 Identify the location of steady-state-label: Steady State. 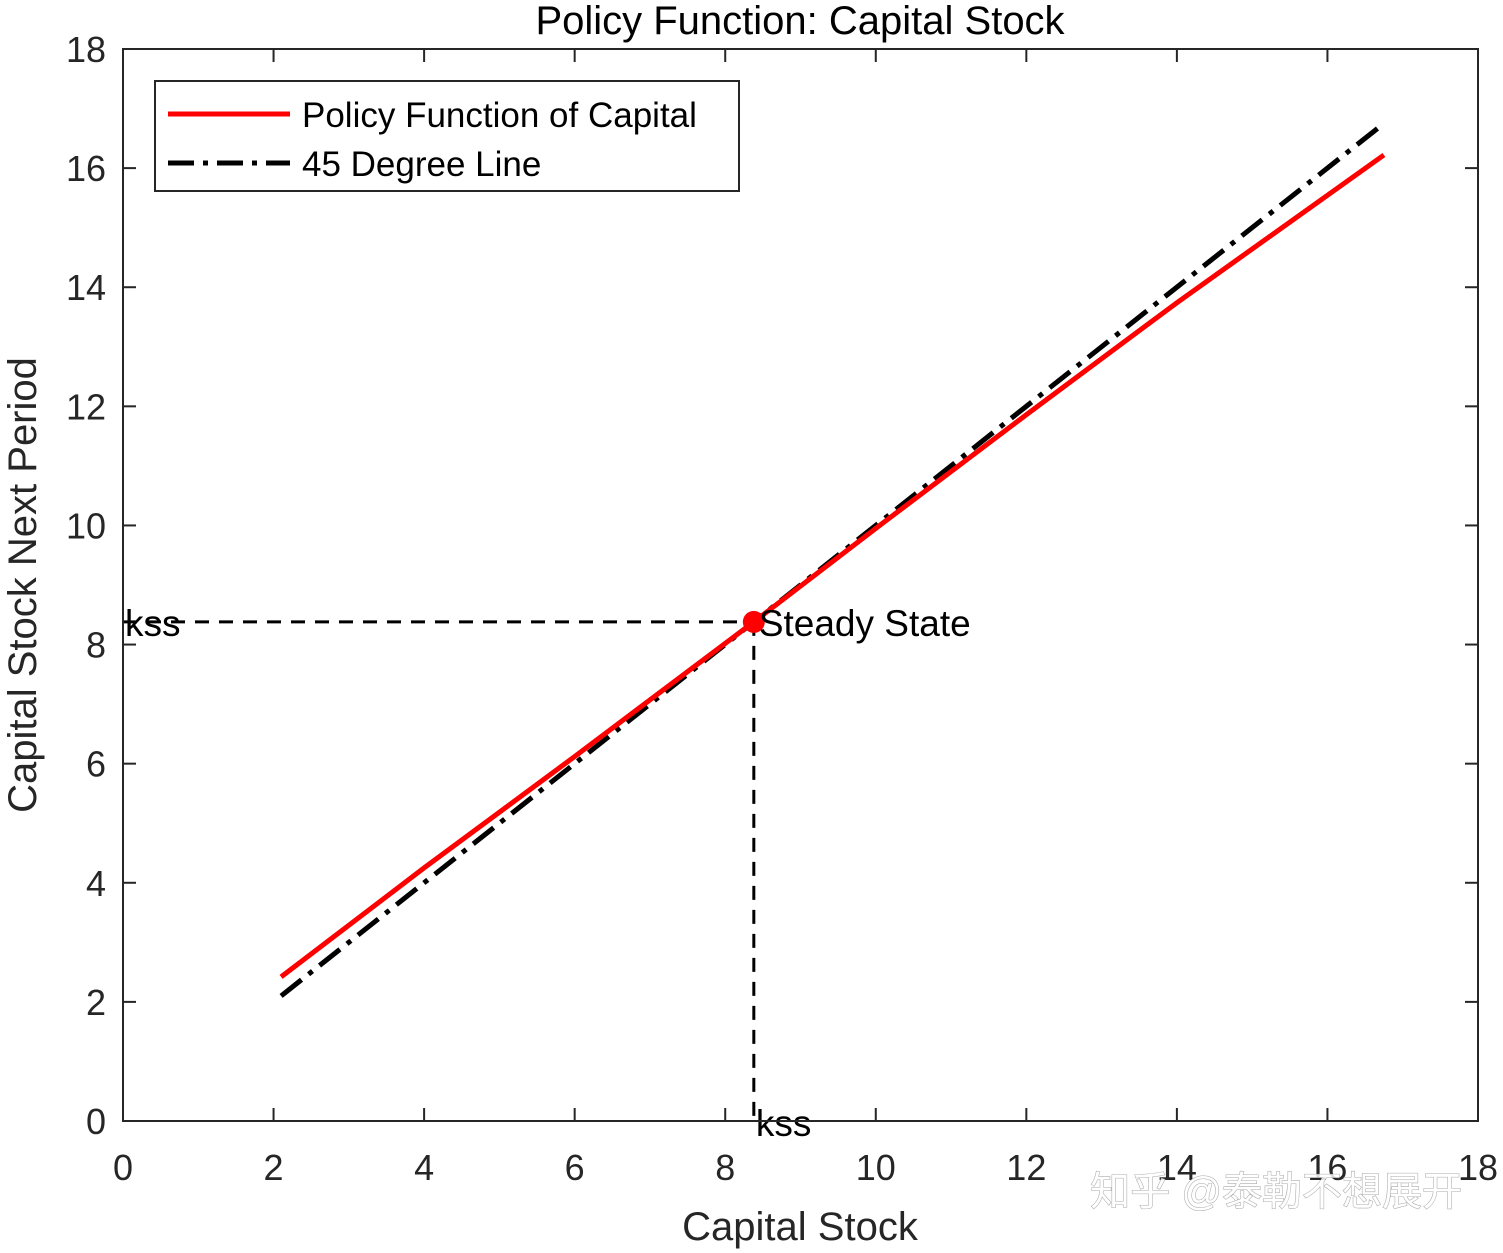
(865, 623).